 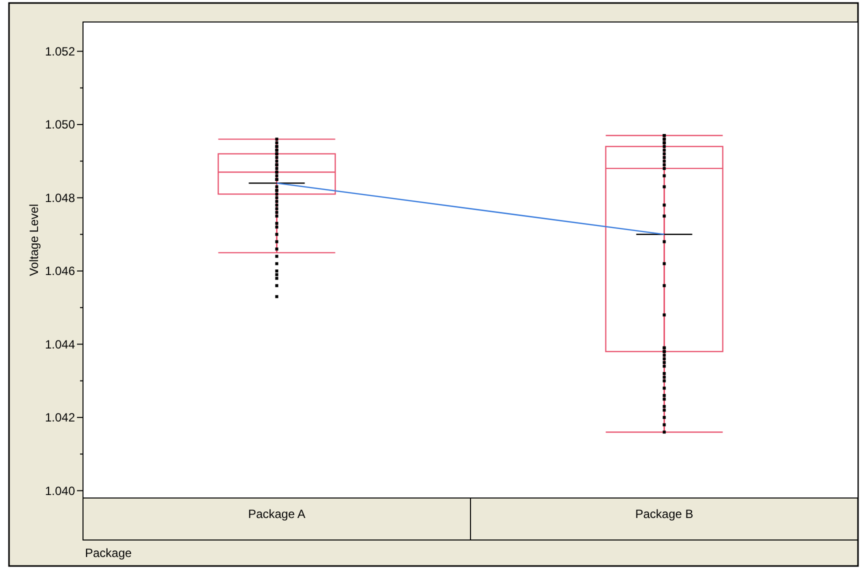 What do you see at coordinates (60, 417) in the screenshot?
I see `y-tick-label: 1.042` at bounding box center [60, 417].